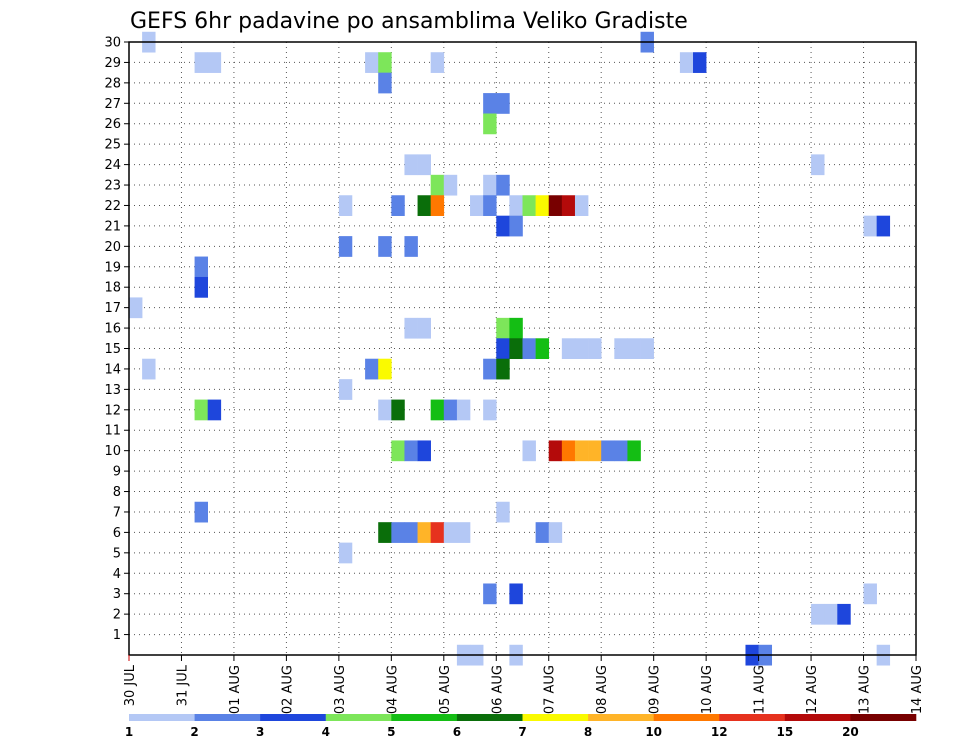 The width and height of the screenshot is (960, 742). I want to click on x-tick-label: 02 AUG, so click(287, 689).